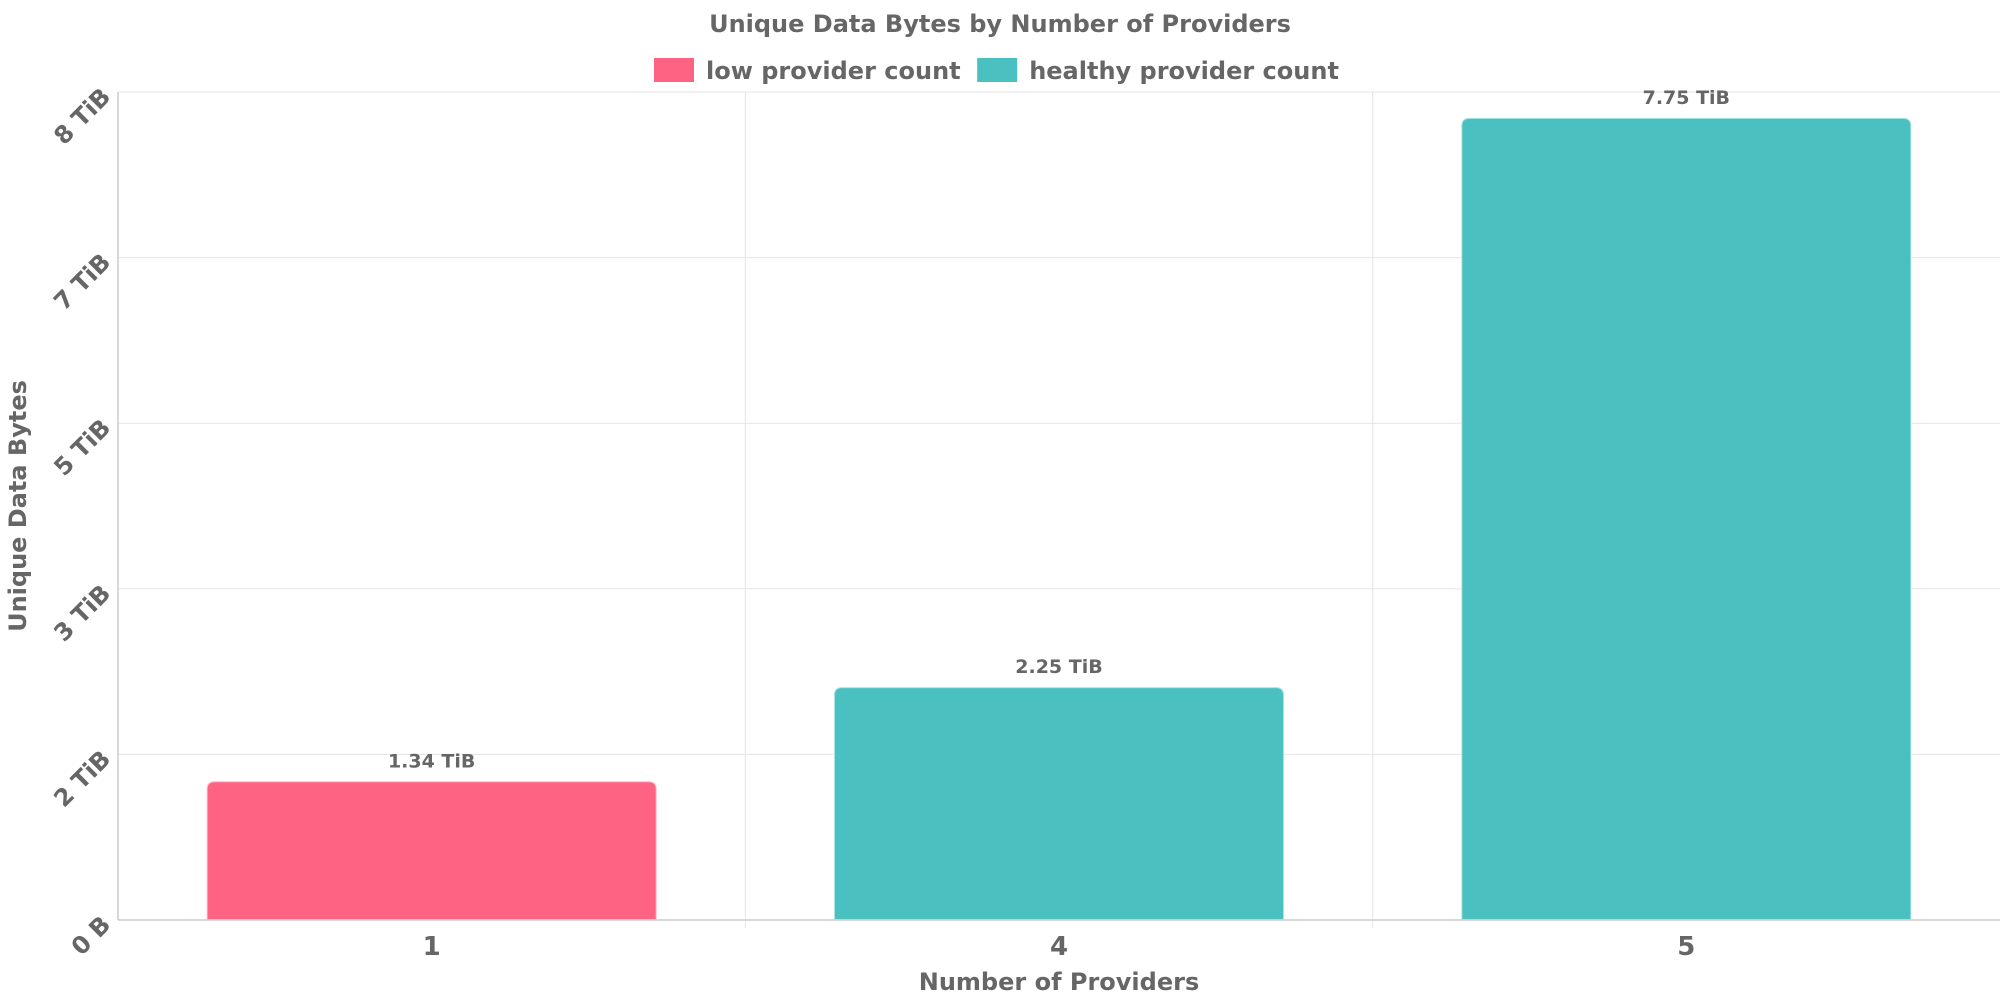 The height and width of the screenshot is (1000, 2000). Describe the element at coordinates (82, 448) in the screenshot. I see `y-tick-label: 5 TiB` at that location.